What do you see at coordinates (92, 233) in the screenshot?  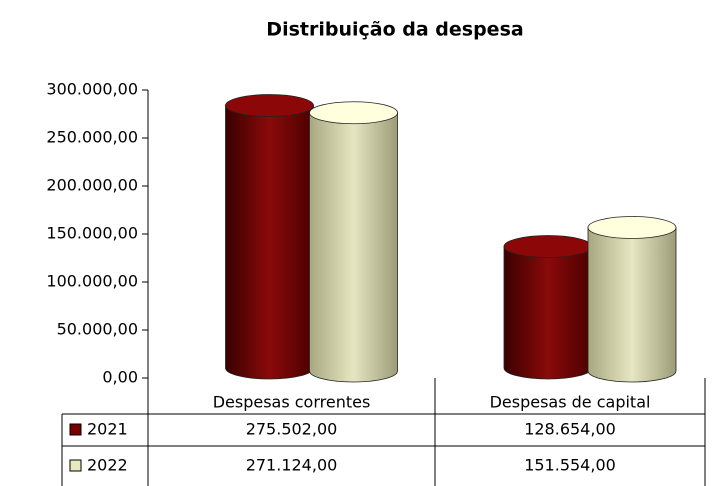 I see `y-tick-label: 150.000,00` at bounding box center [92, 233].